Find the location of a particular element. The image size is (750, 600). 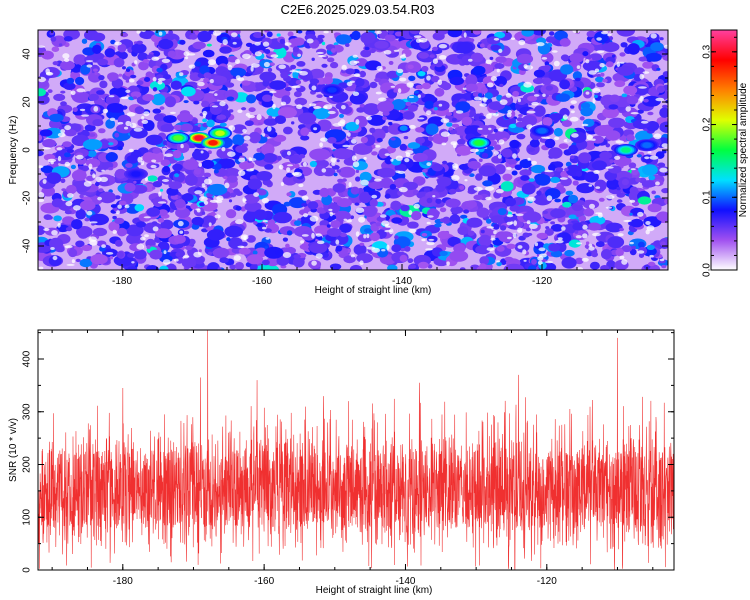

snr-y-tick-label: 400 is located at coordinates (27, 358).